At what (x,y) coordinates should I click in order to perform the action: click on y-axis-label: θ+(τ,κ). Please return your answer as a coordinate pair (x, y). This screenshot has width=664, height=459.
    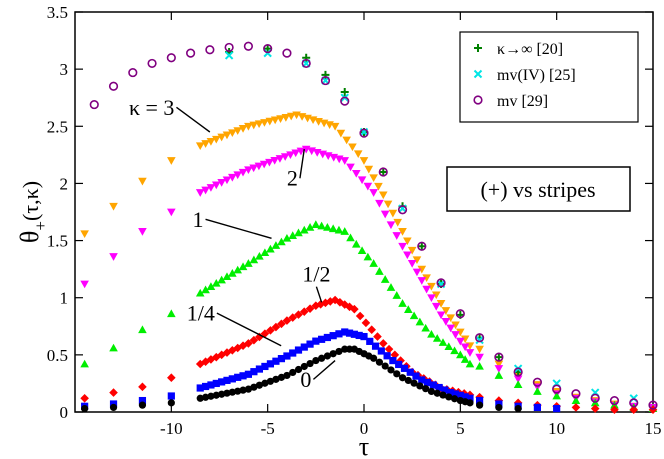
    Looking at the image, I should click on (32, 212).